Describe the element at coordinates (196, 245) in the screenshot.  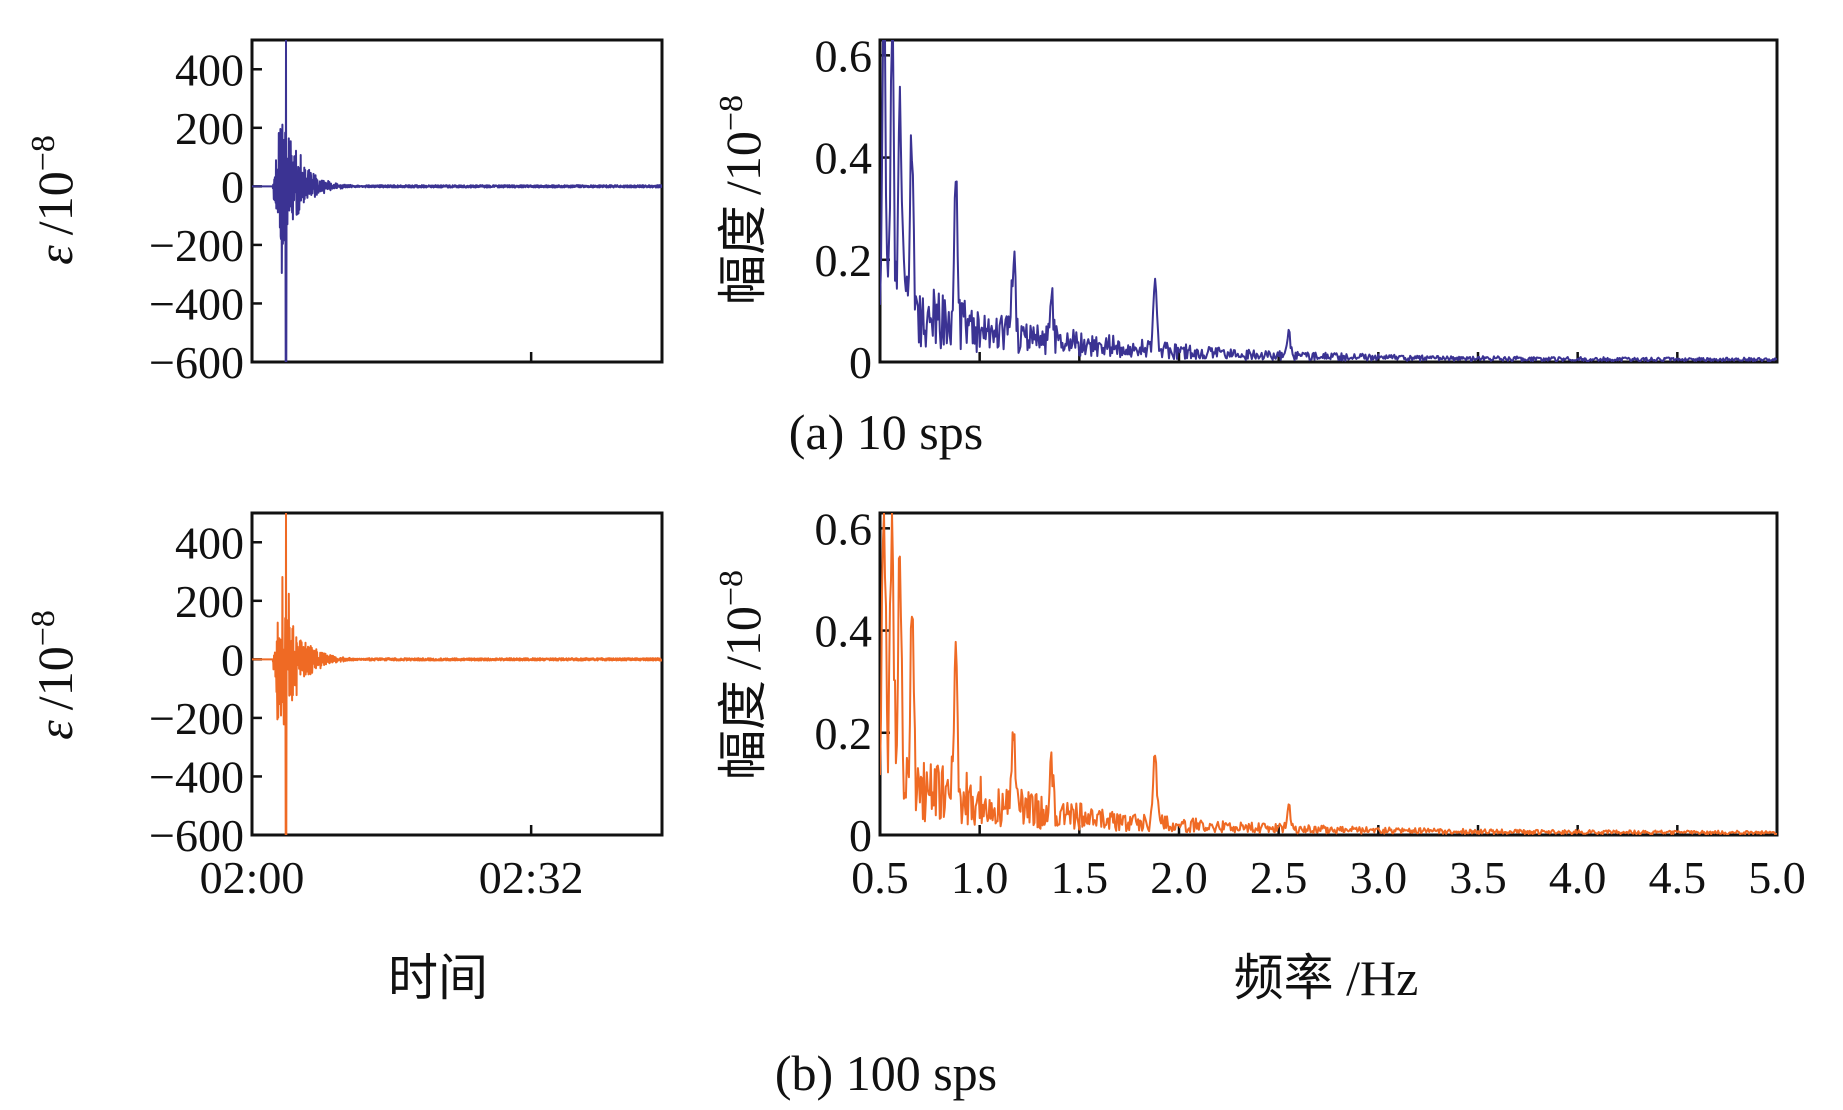
I see `y-tick-label-a_time-3: −200` at that location.